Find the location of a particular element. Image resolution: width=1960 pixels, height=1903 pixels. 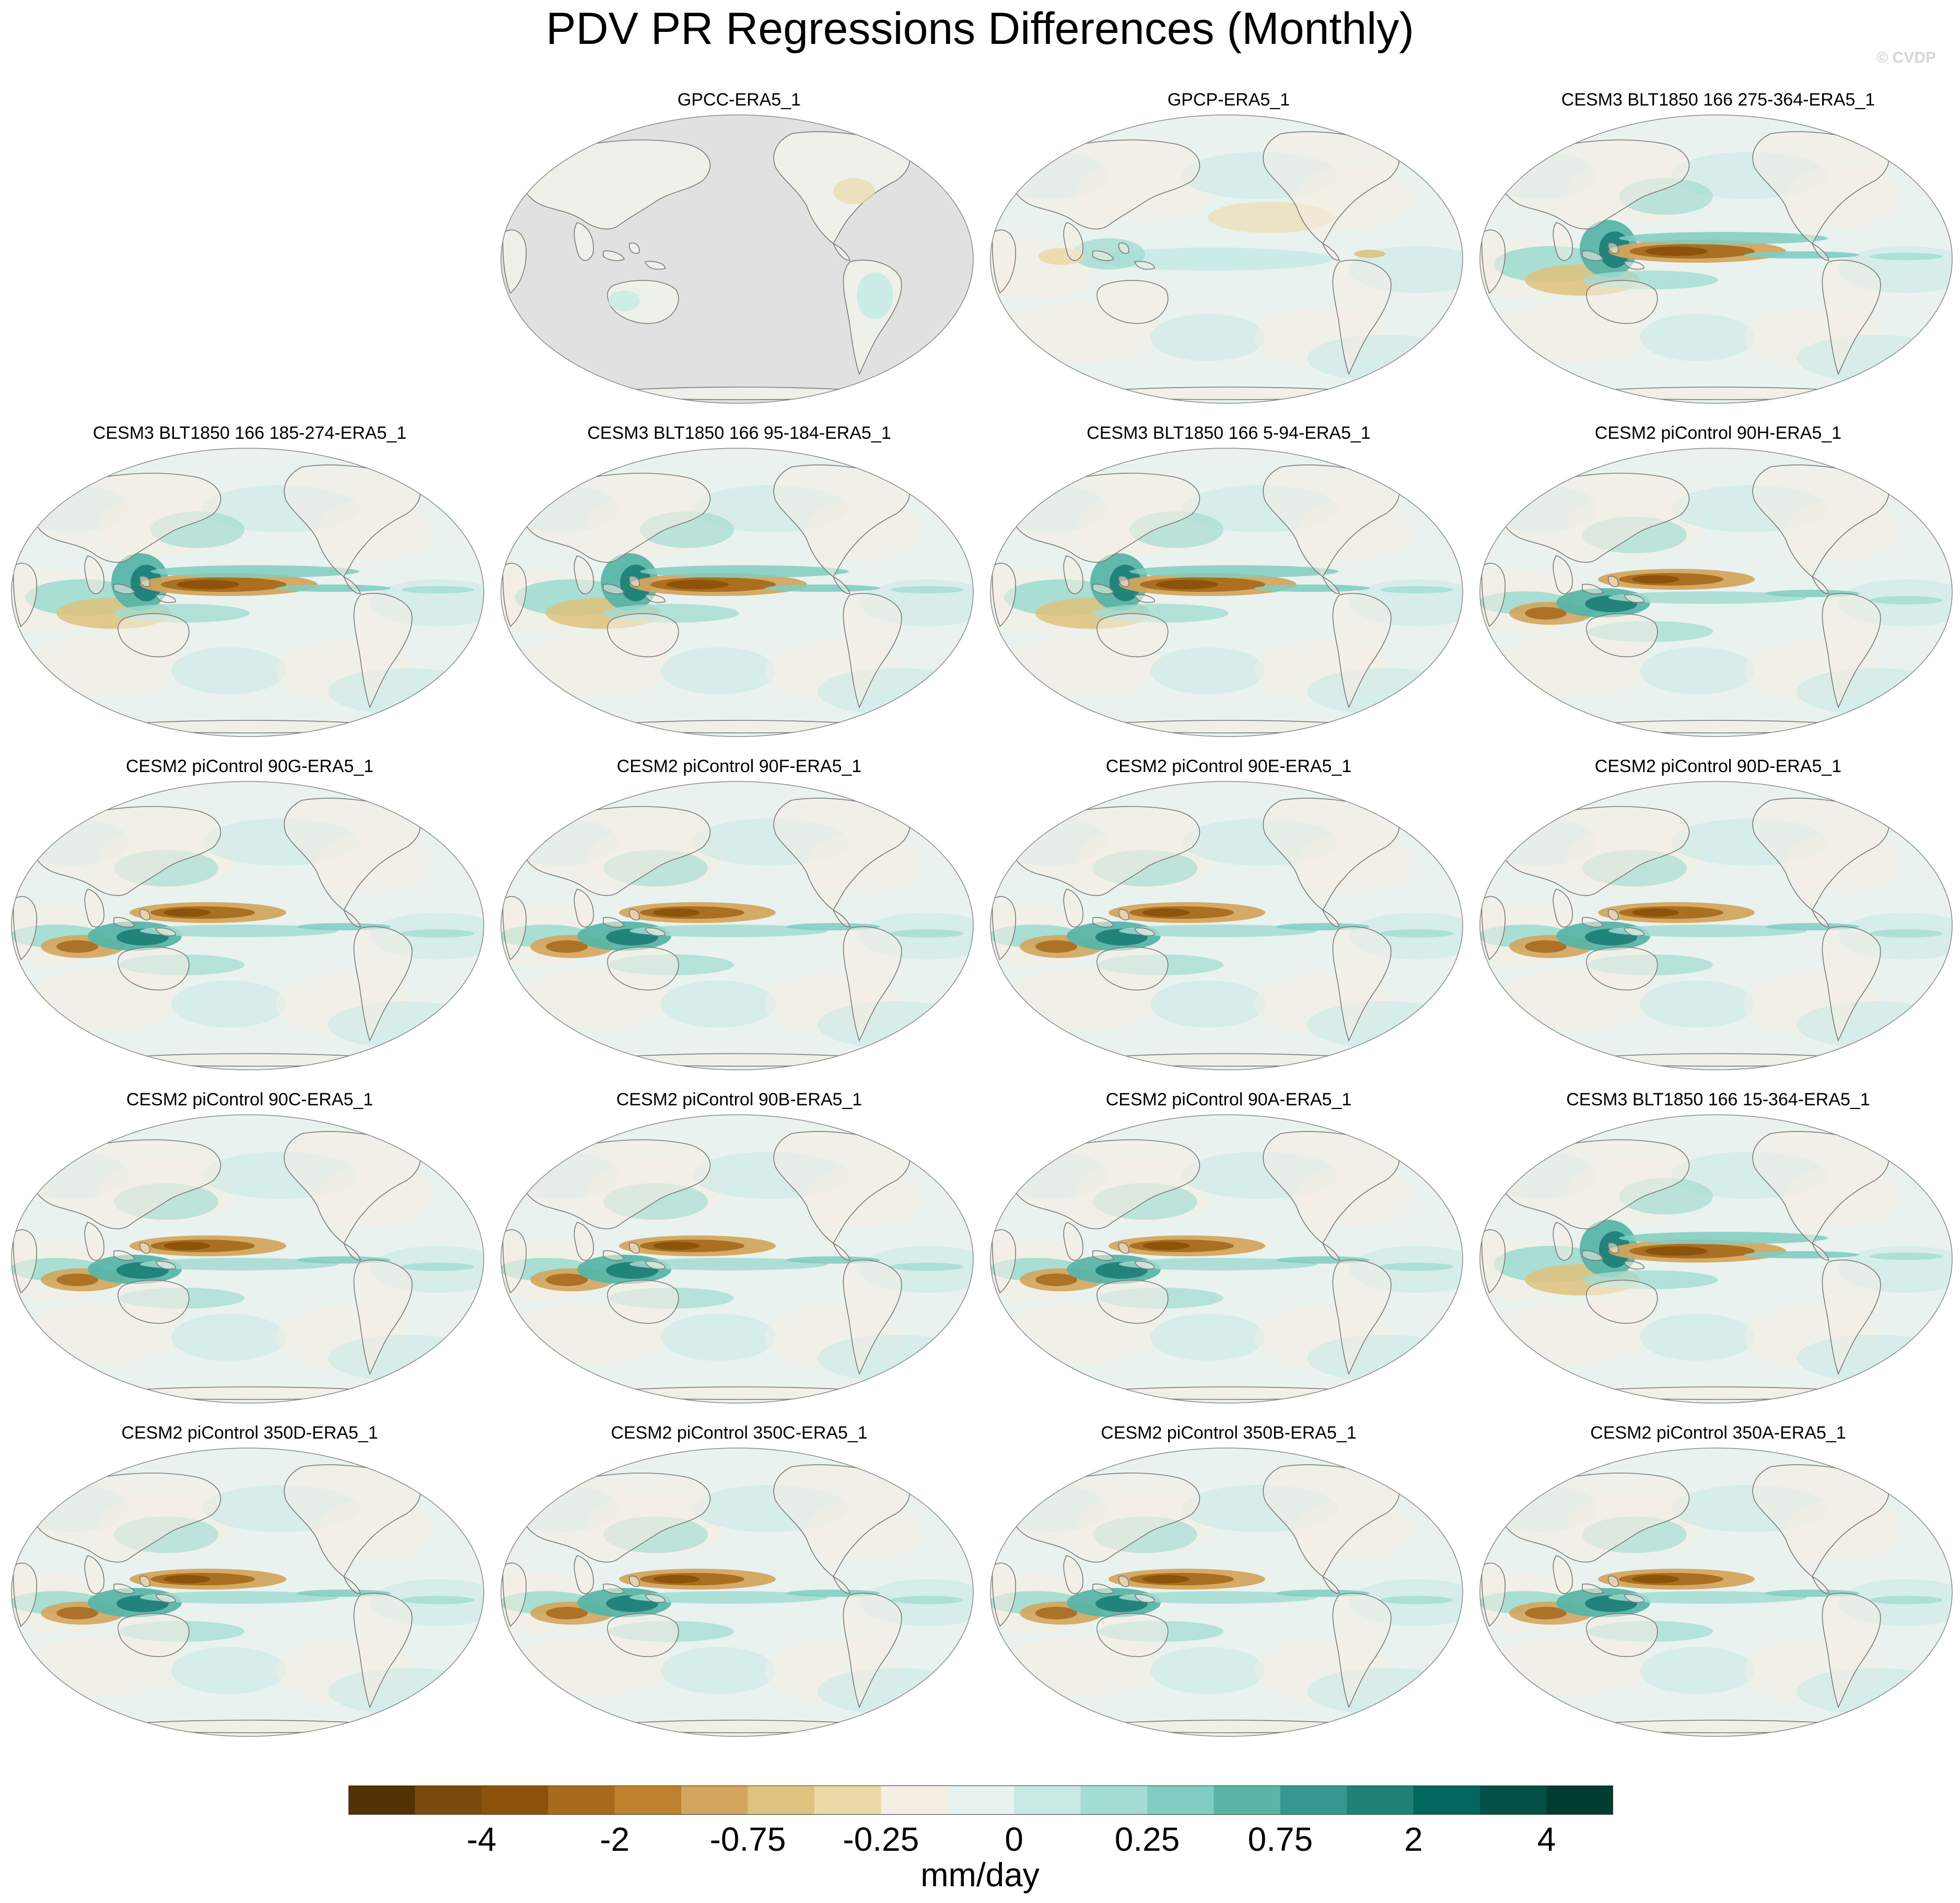

panel-title: CESM2 piControl 90F-ERA5_1 is located at coordinates (739, 766).